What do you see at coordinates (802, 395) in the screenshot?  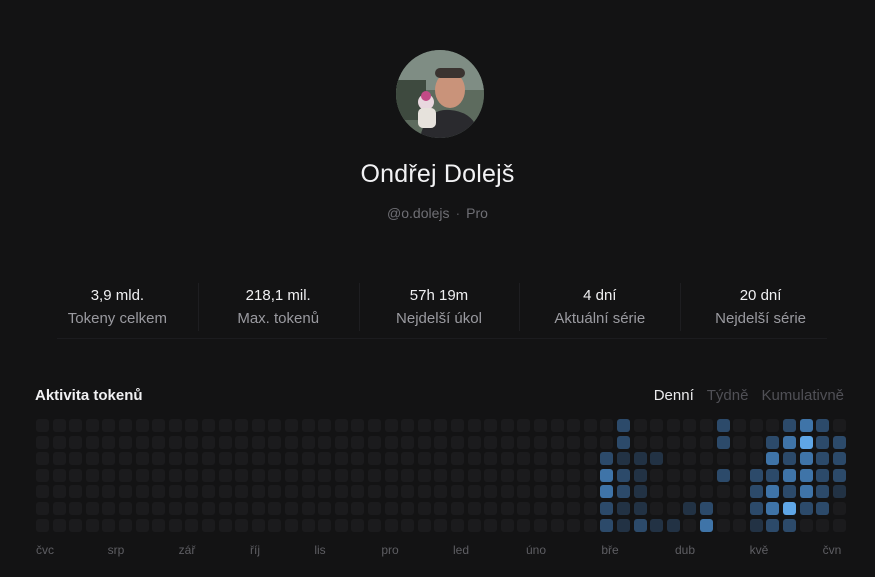 I see `tab-cumulative: Kumulativně` at bounding box center [802, 395].